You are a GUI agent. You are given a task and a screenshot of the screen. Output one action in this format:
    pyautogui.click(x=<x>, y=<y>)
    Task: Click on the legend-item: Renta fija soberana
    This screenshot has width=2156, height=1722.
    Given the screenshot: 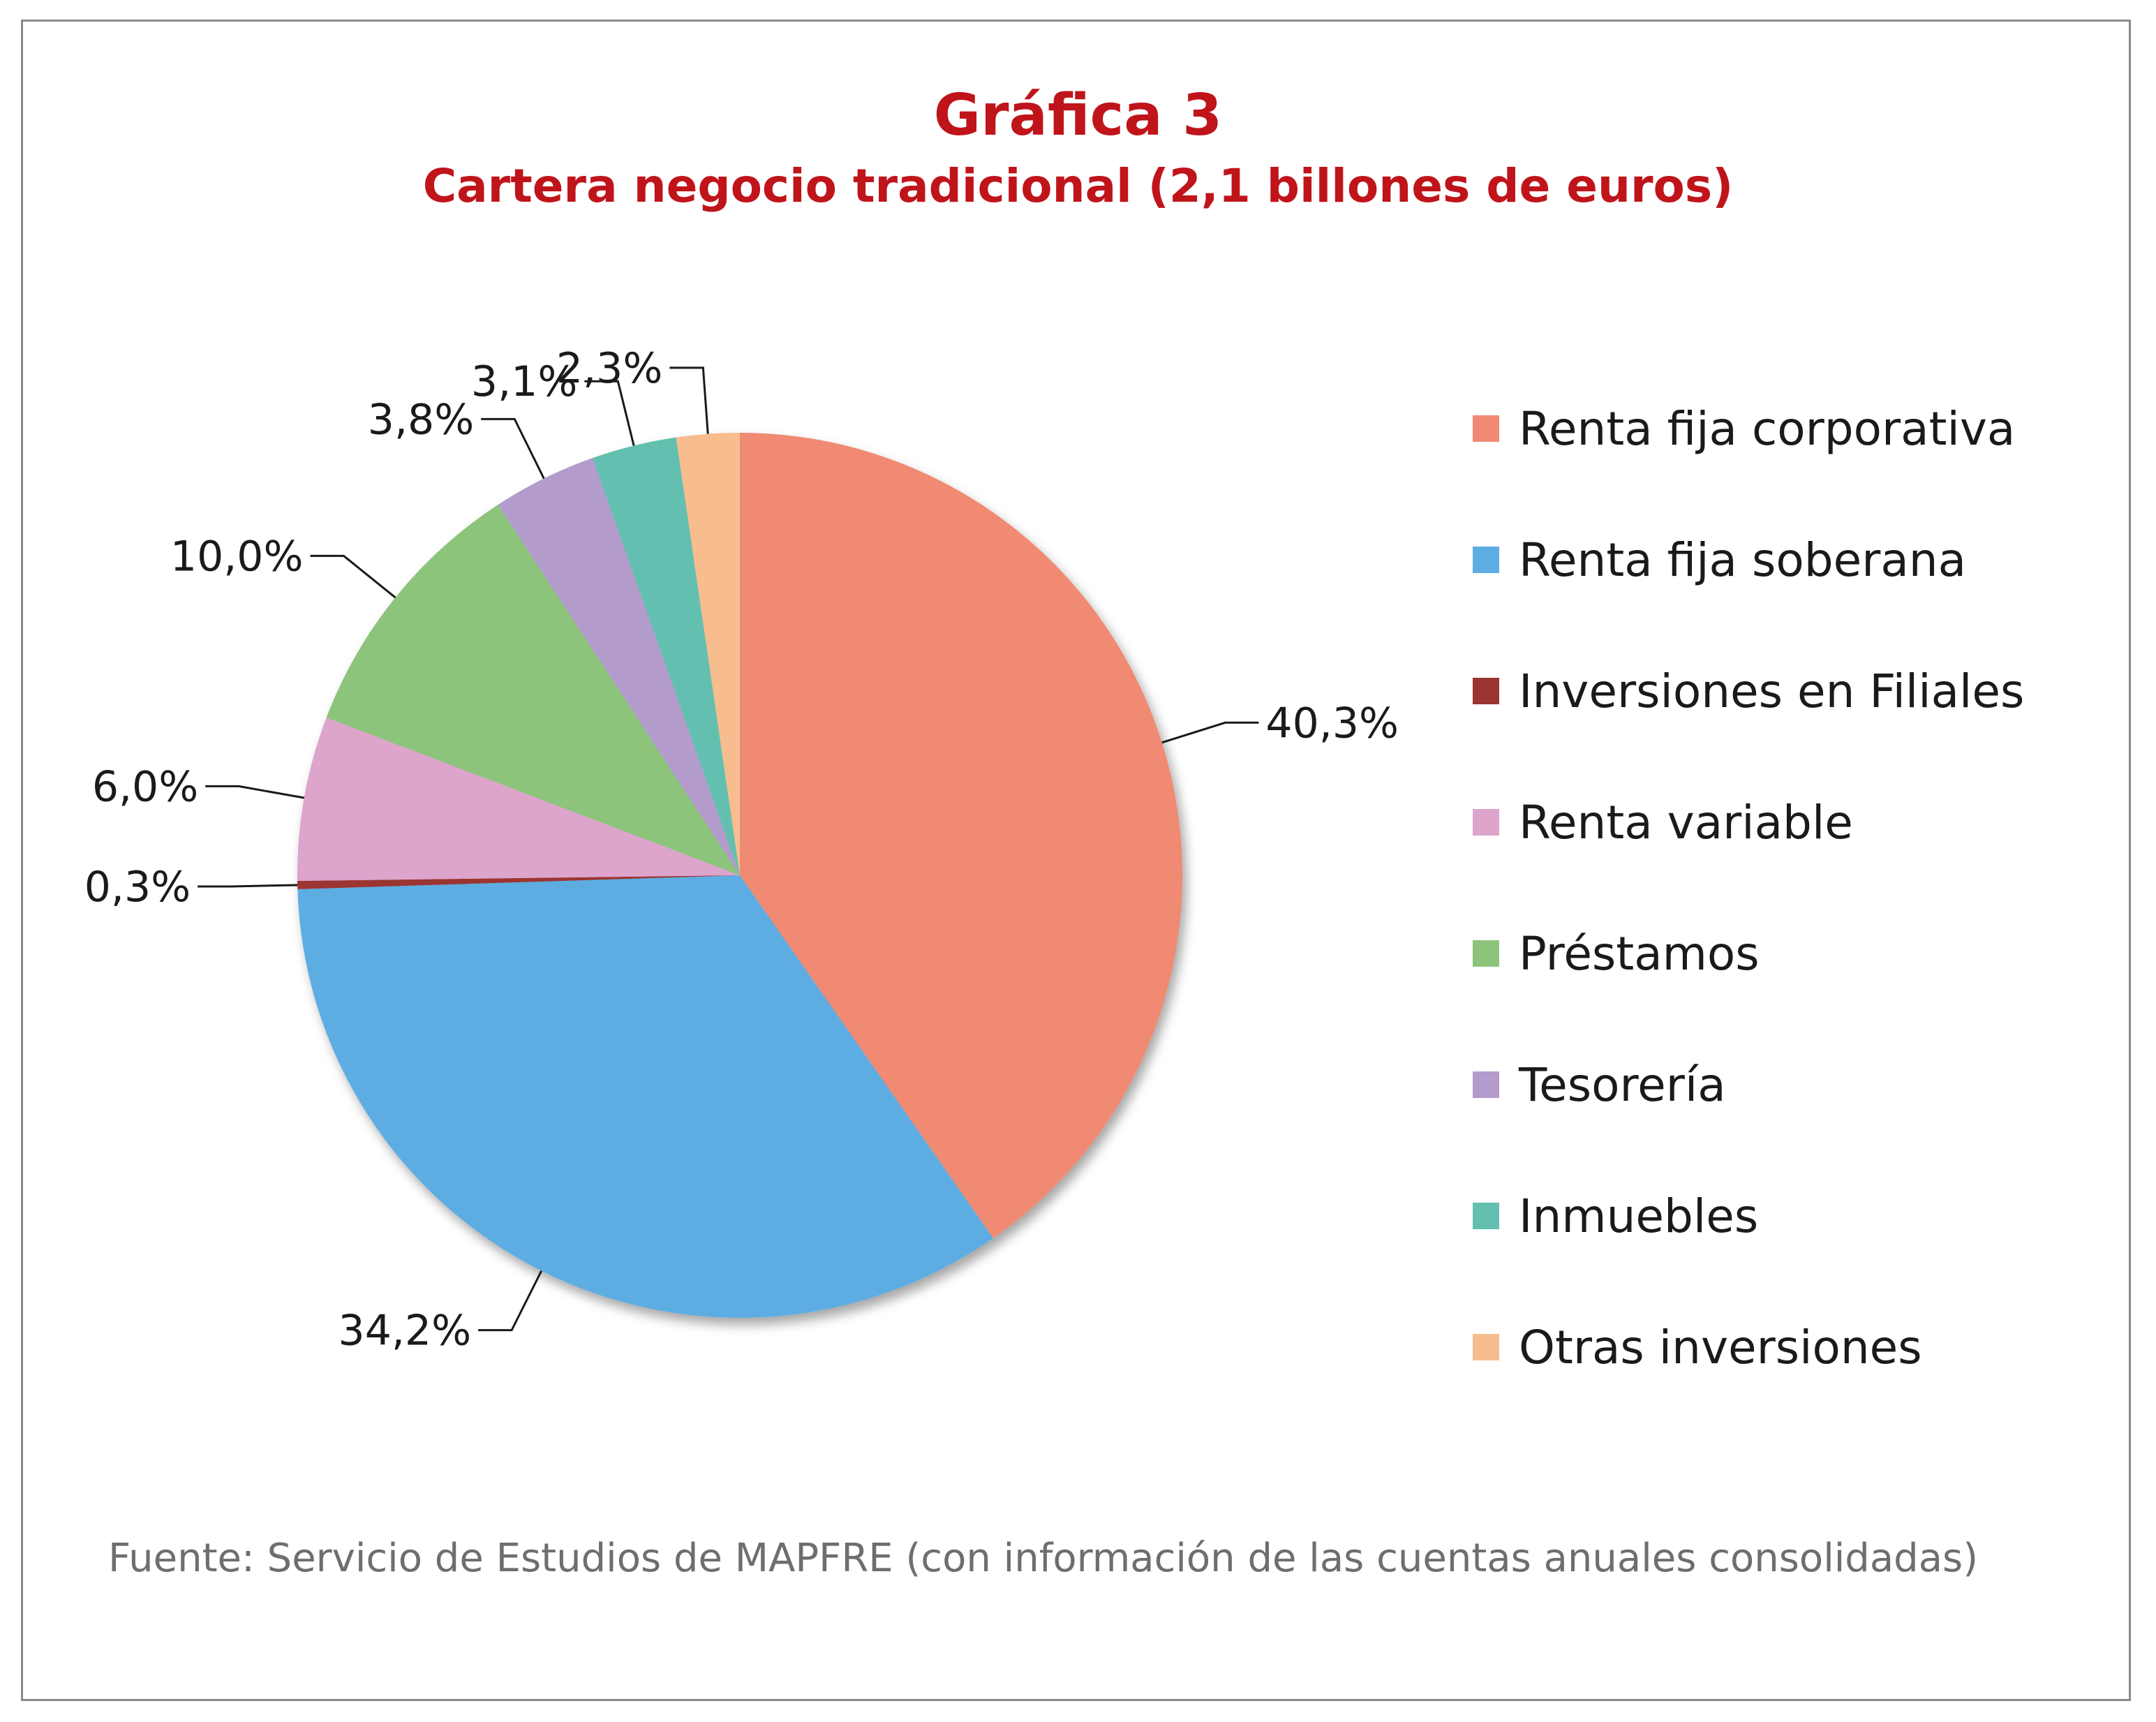 What is the action you would take?
    pyautogui.click(x=1748, y=559)
    